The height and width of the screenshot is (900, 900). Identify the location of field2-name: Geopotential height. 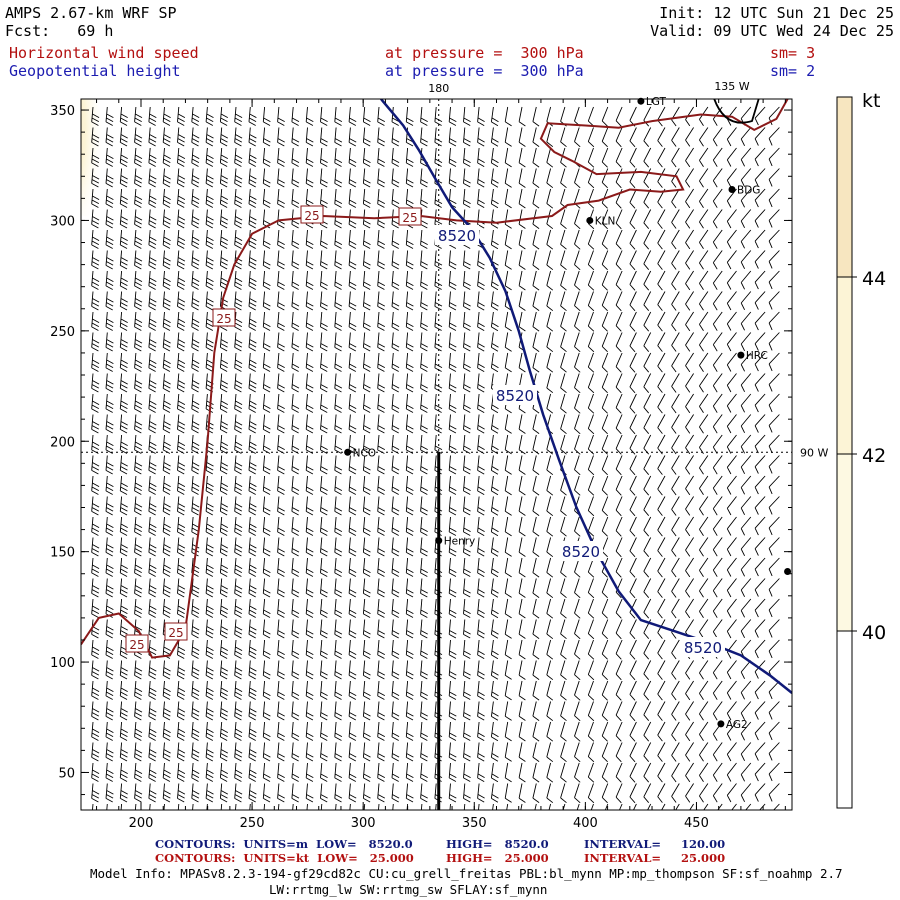
(95, 71).